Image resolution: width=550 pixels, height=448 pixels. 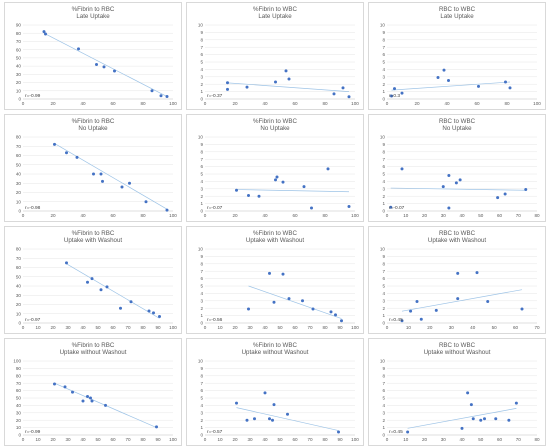 I want to click on chart-subtitle: Uptake with Washout, so click(x=275, y=240).